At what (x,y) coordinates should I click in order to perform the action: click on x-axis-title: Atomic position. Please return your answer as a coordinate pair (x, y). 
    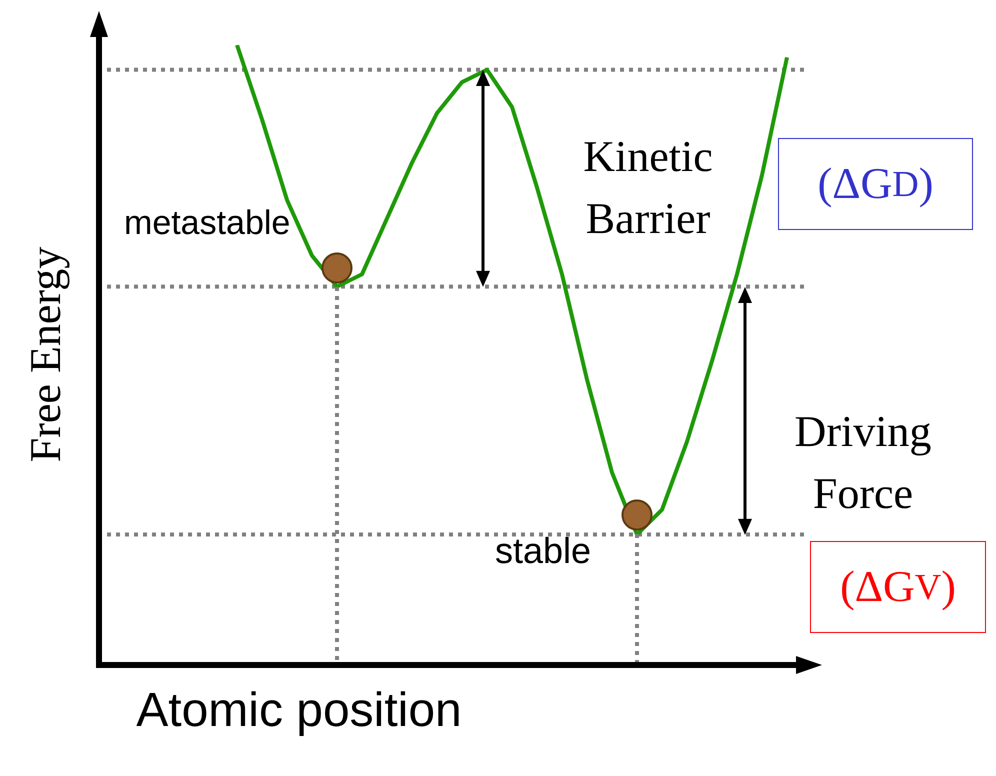
    Looking at the image, I should click on (299, 710).